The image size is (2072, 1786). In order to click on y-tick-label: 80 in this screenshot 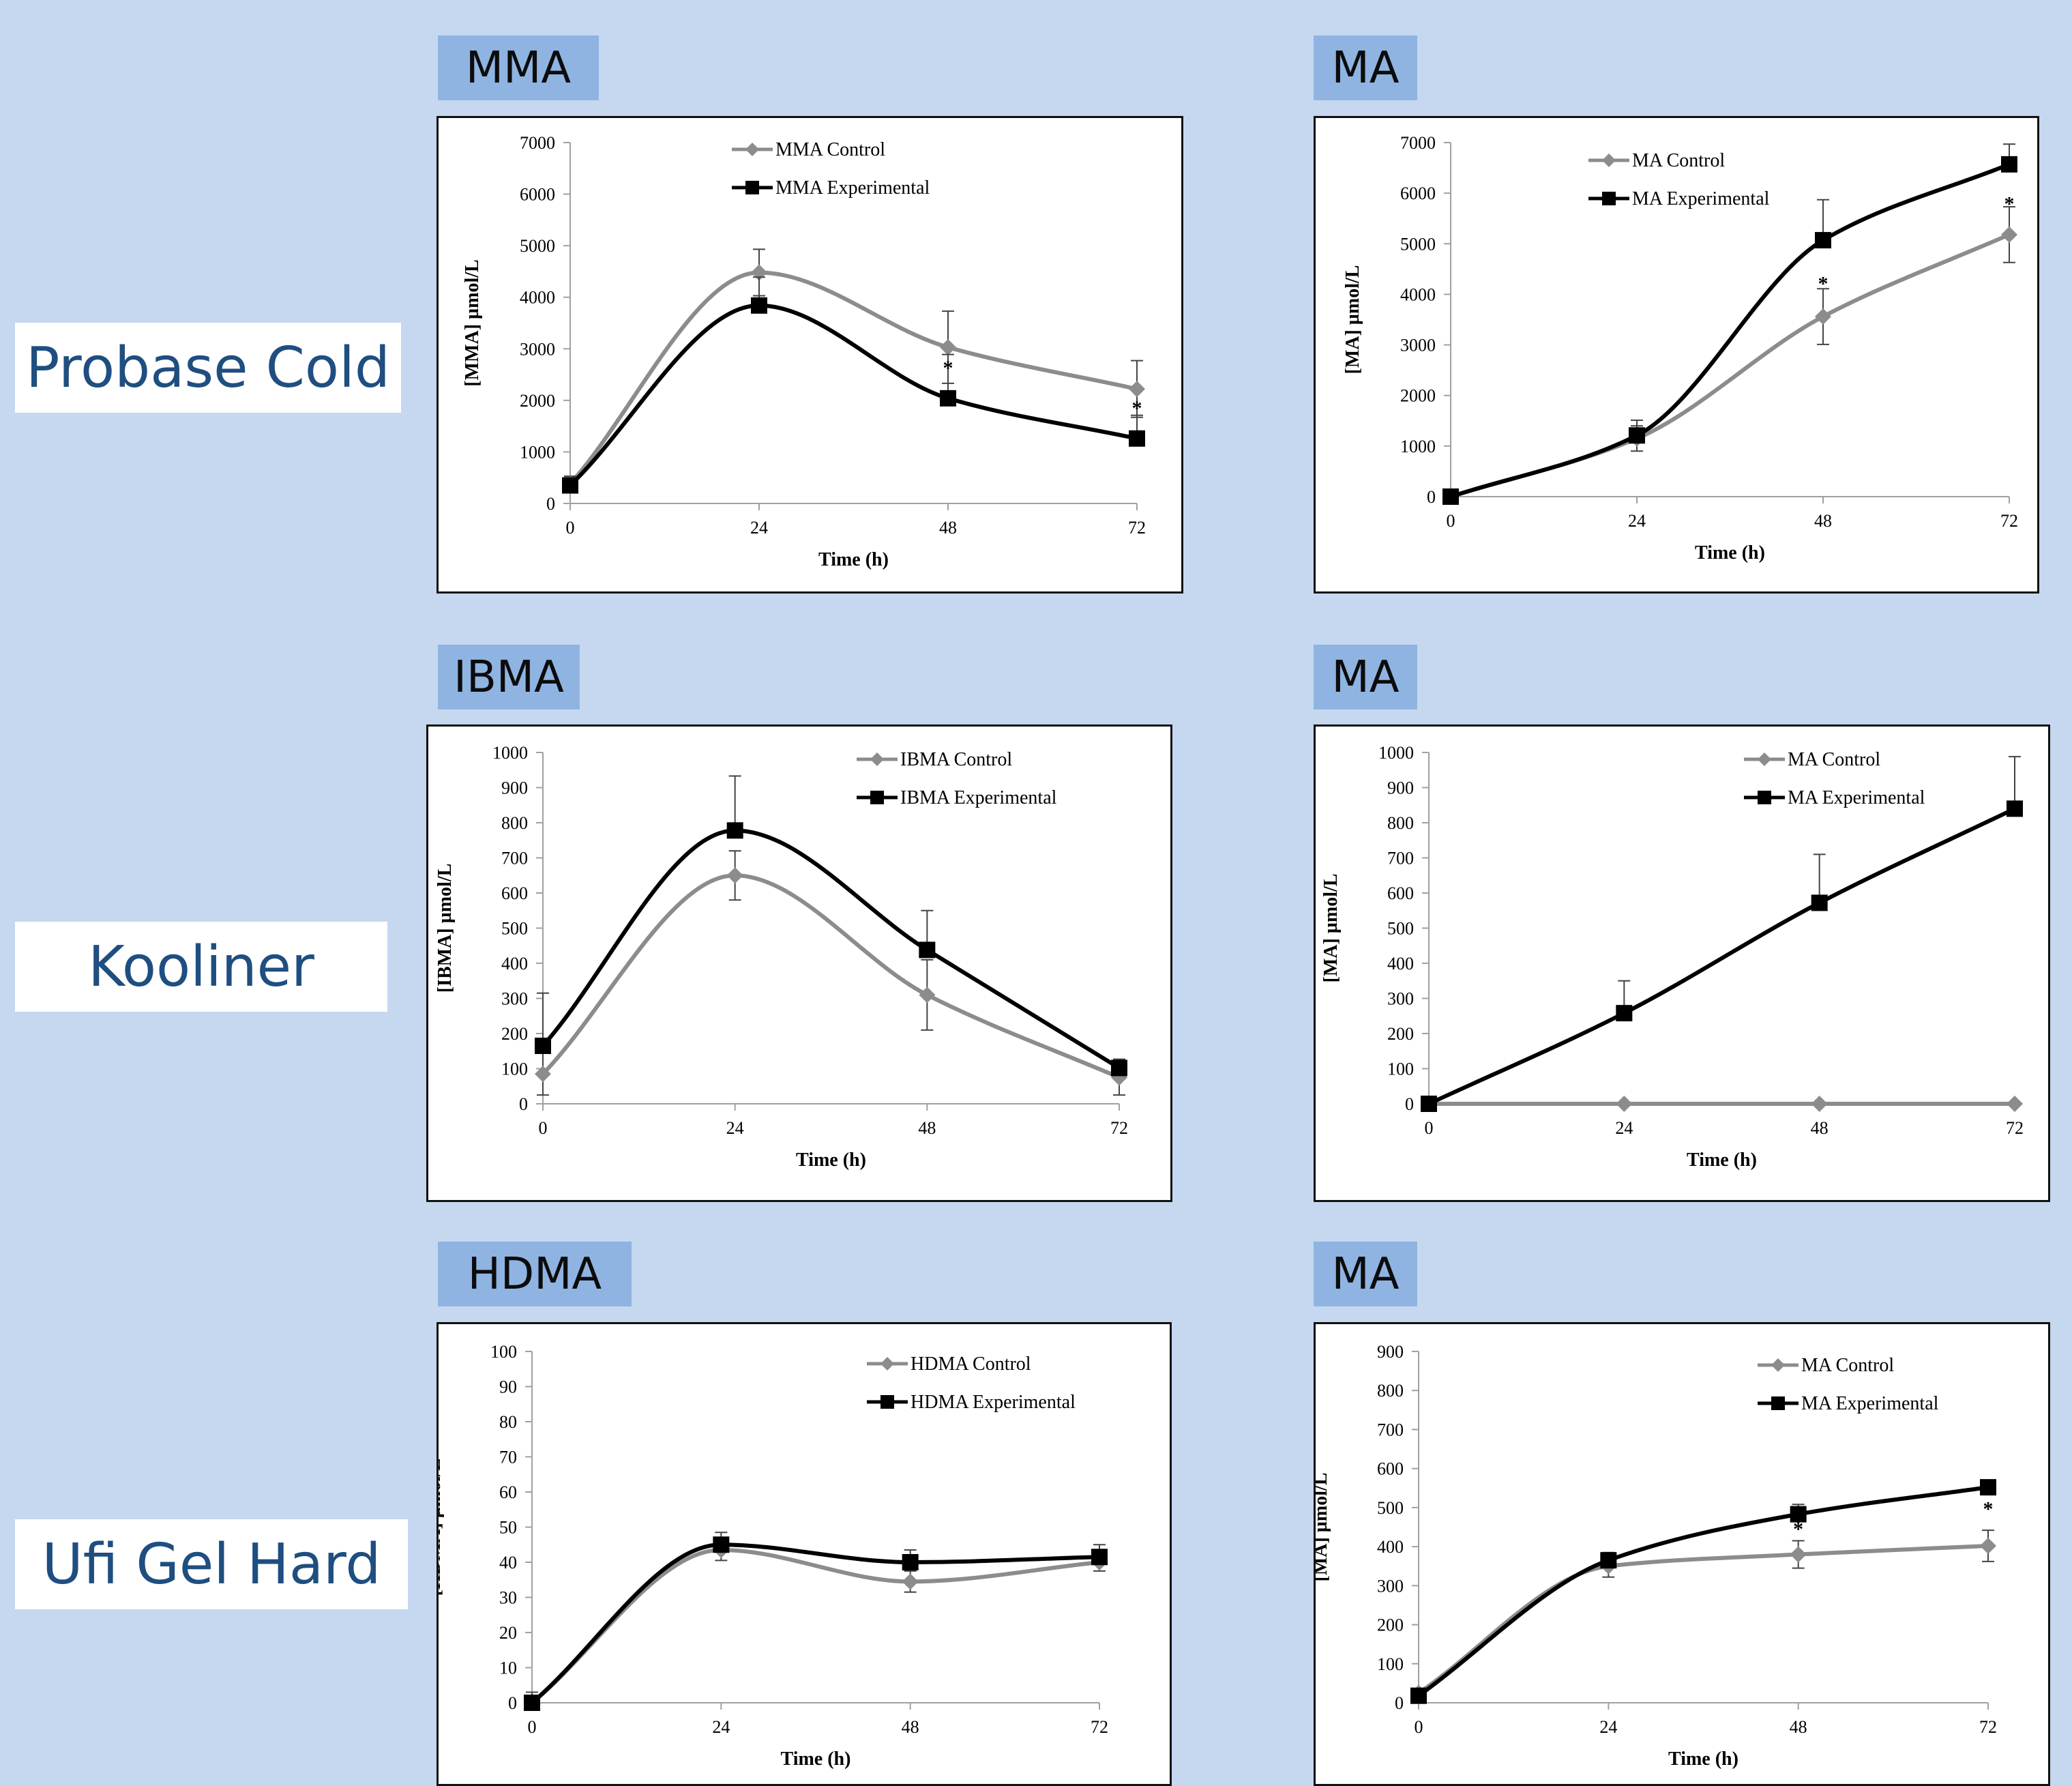, I will do `click(508, 1422)`.